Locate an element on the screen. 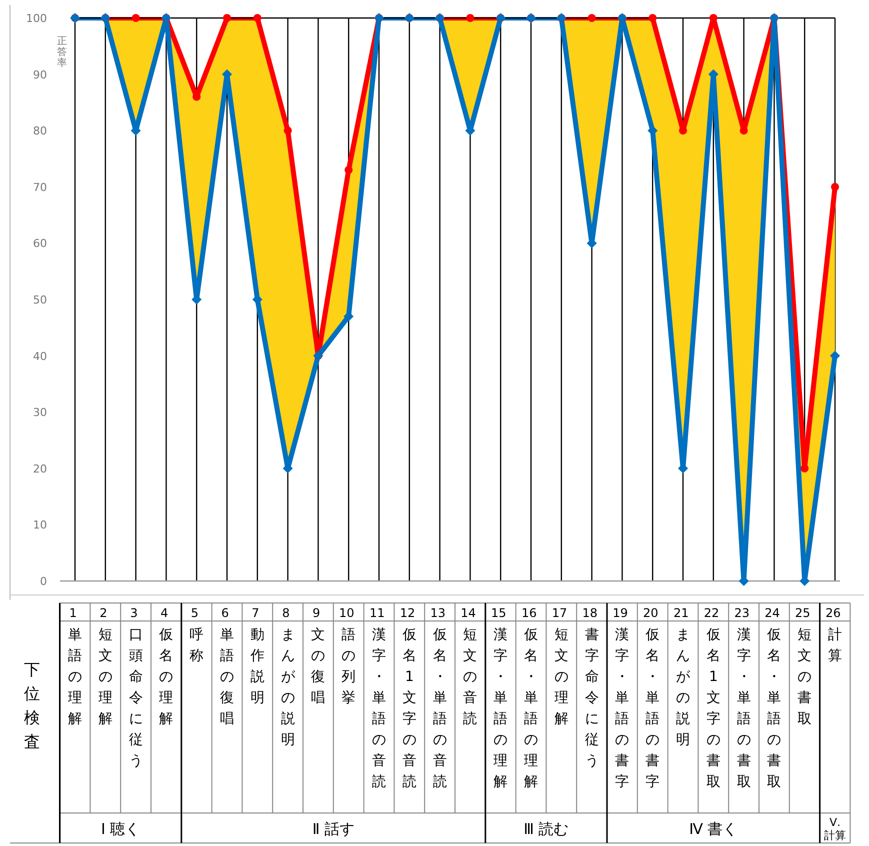 The height and width of the screenshot is (846, 869). category-label: 23 漢字・単語の書取 is located at coordinates (742, 698).